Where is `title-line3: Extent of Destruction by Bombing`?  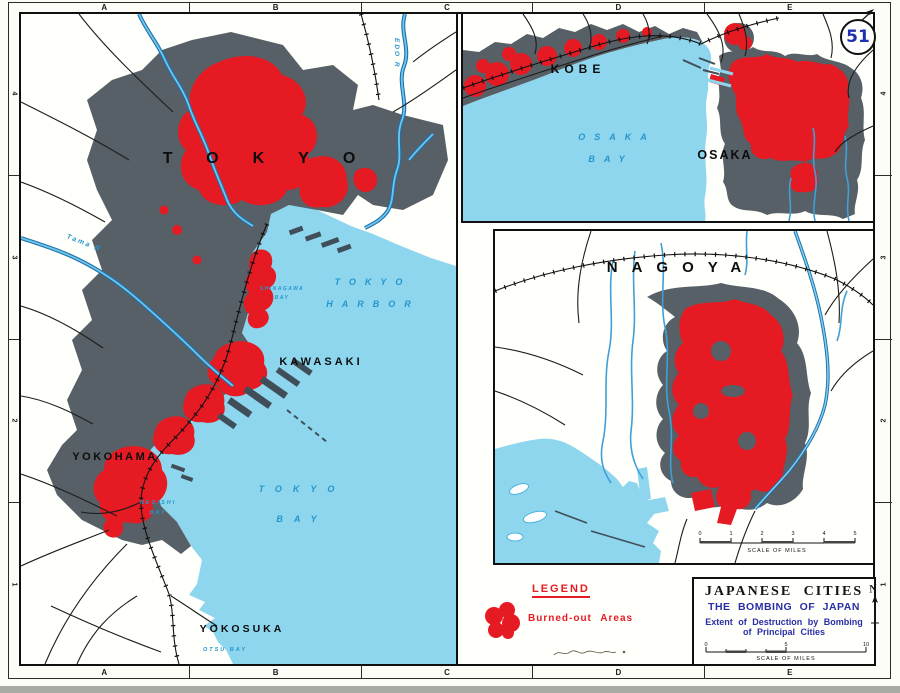 title-line3: Extent of Destruction by Bombing is located at coordinates (784, 622).